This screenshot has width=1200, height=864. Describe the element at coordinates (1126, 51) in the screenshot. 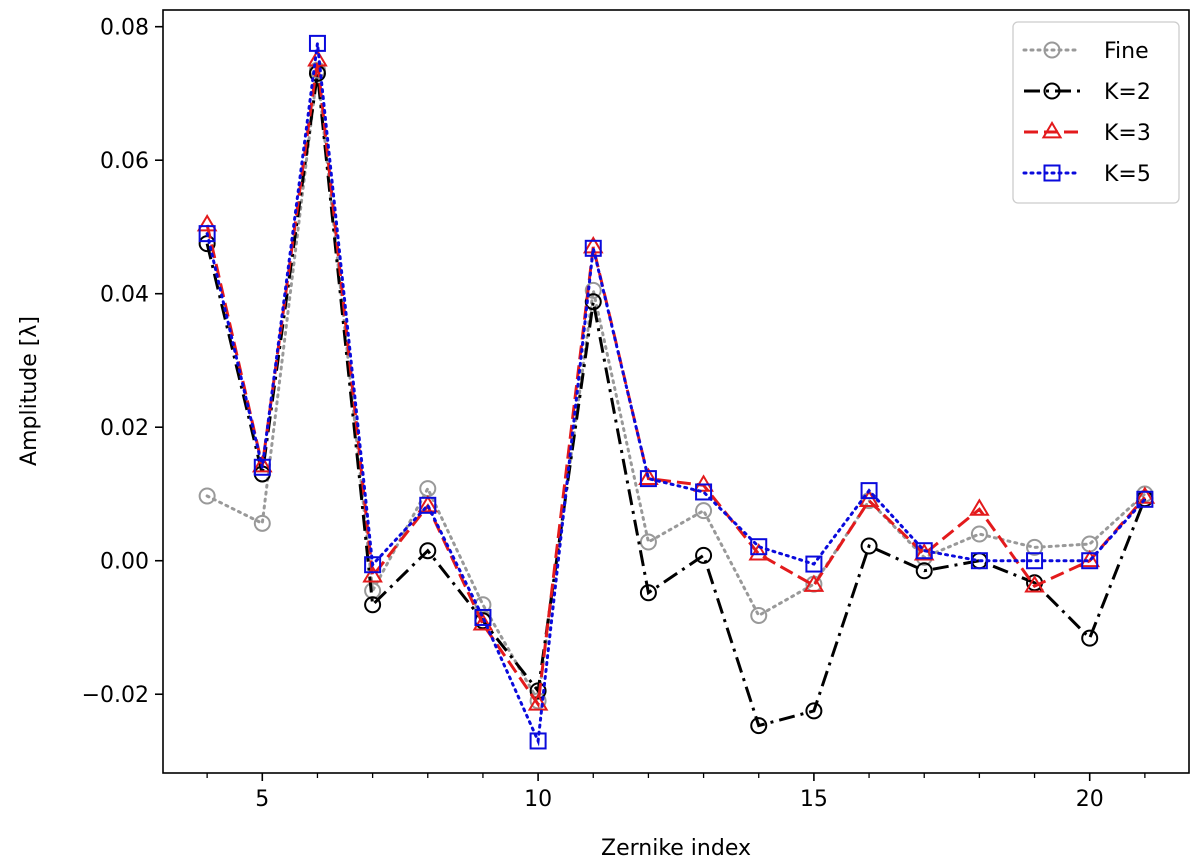

I see `legend-label: Fine` at that location.